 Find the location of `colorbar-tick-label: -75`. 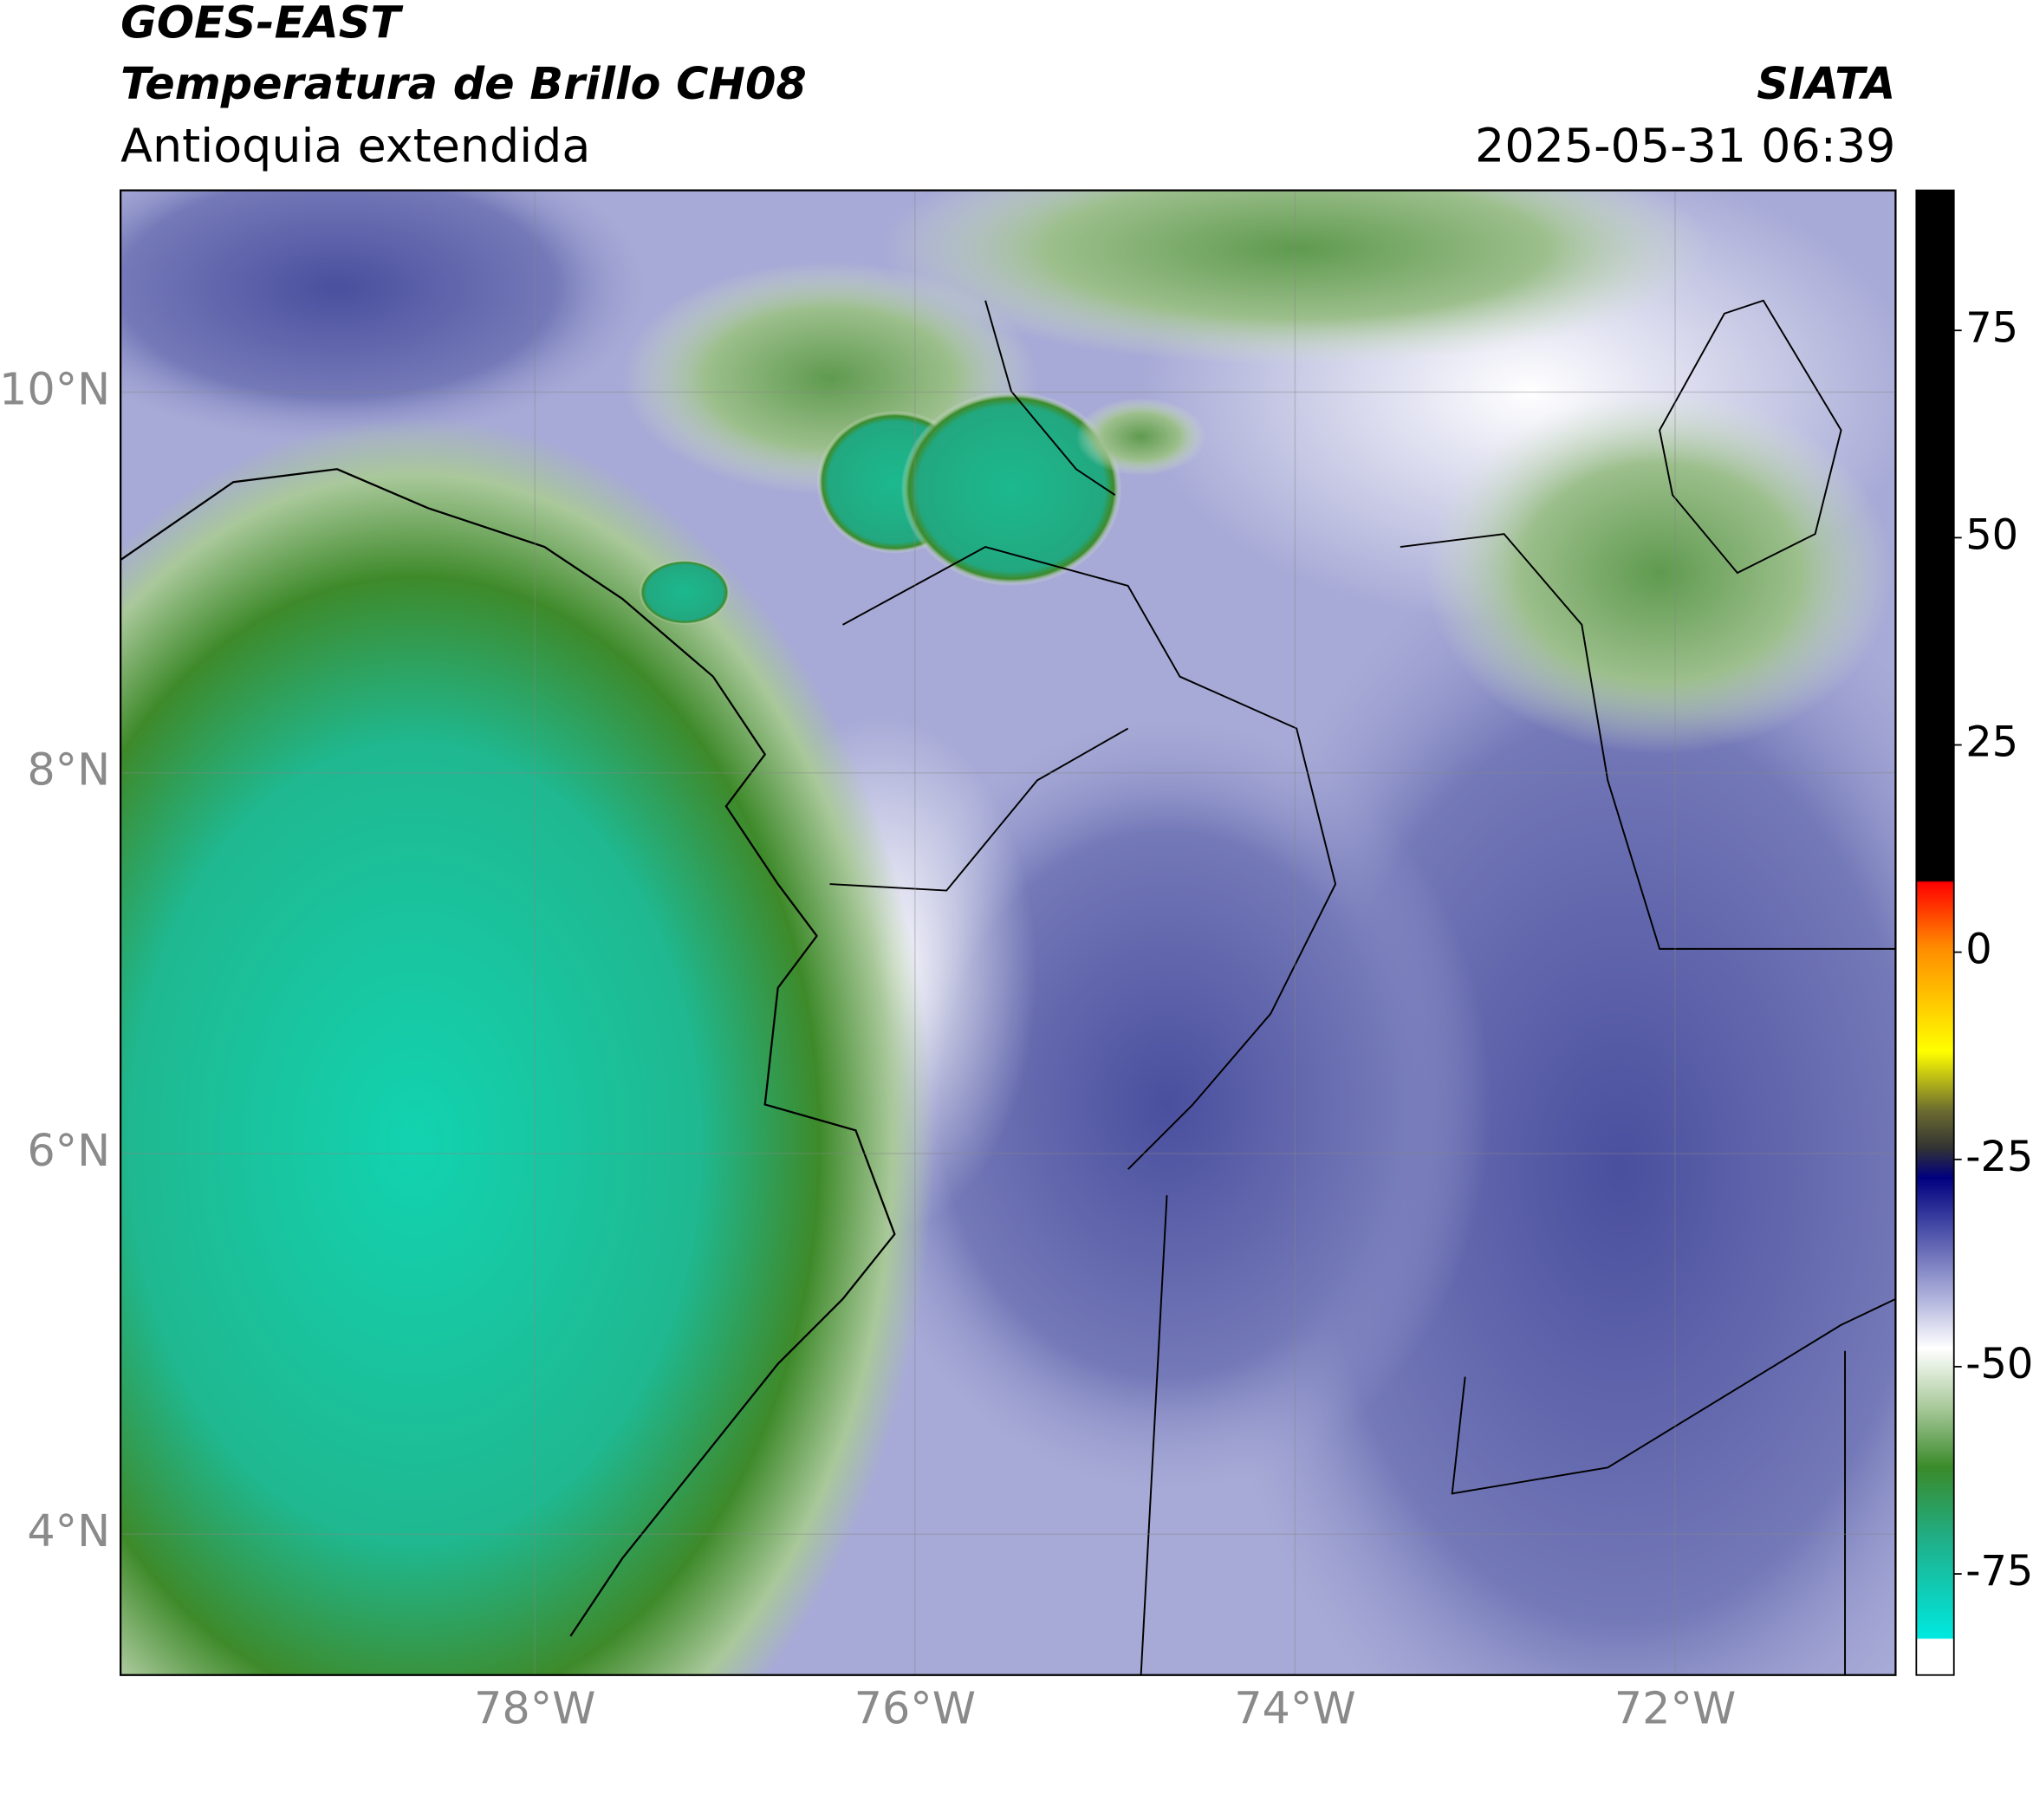

colorbar-tick-label: -75 is located at coordinates (1999, 1572).